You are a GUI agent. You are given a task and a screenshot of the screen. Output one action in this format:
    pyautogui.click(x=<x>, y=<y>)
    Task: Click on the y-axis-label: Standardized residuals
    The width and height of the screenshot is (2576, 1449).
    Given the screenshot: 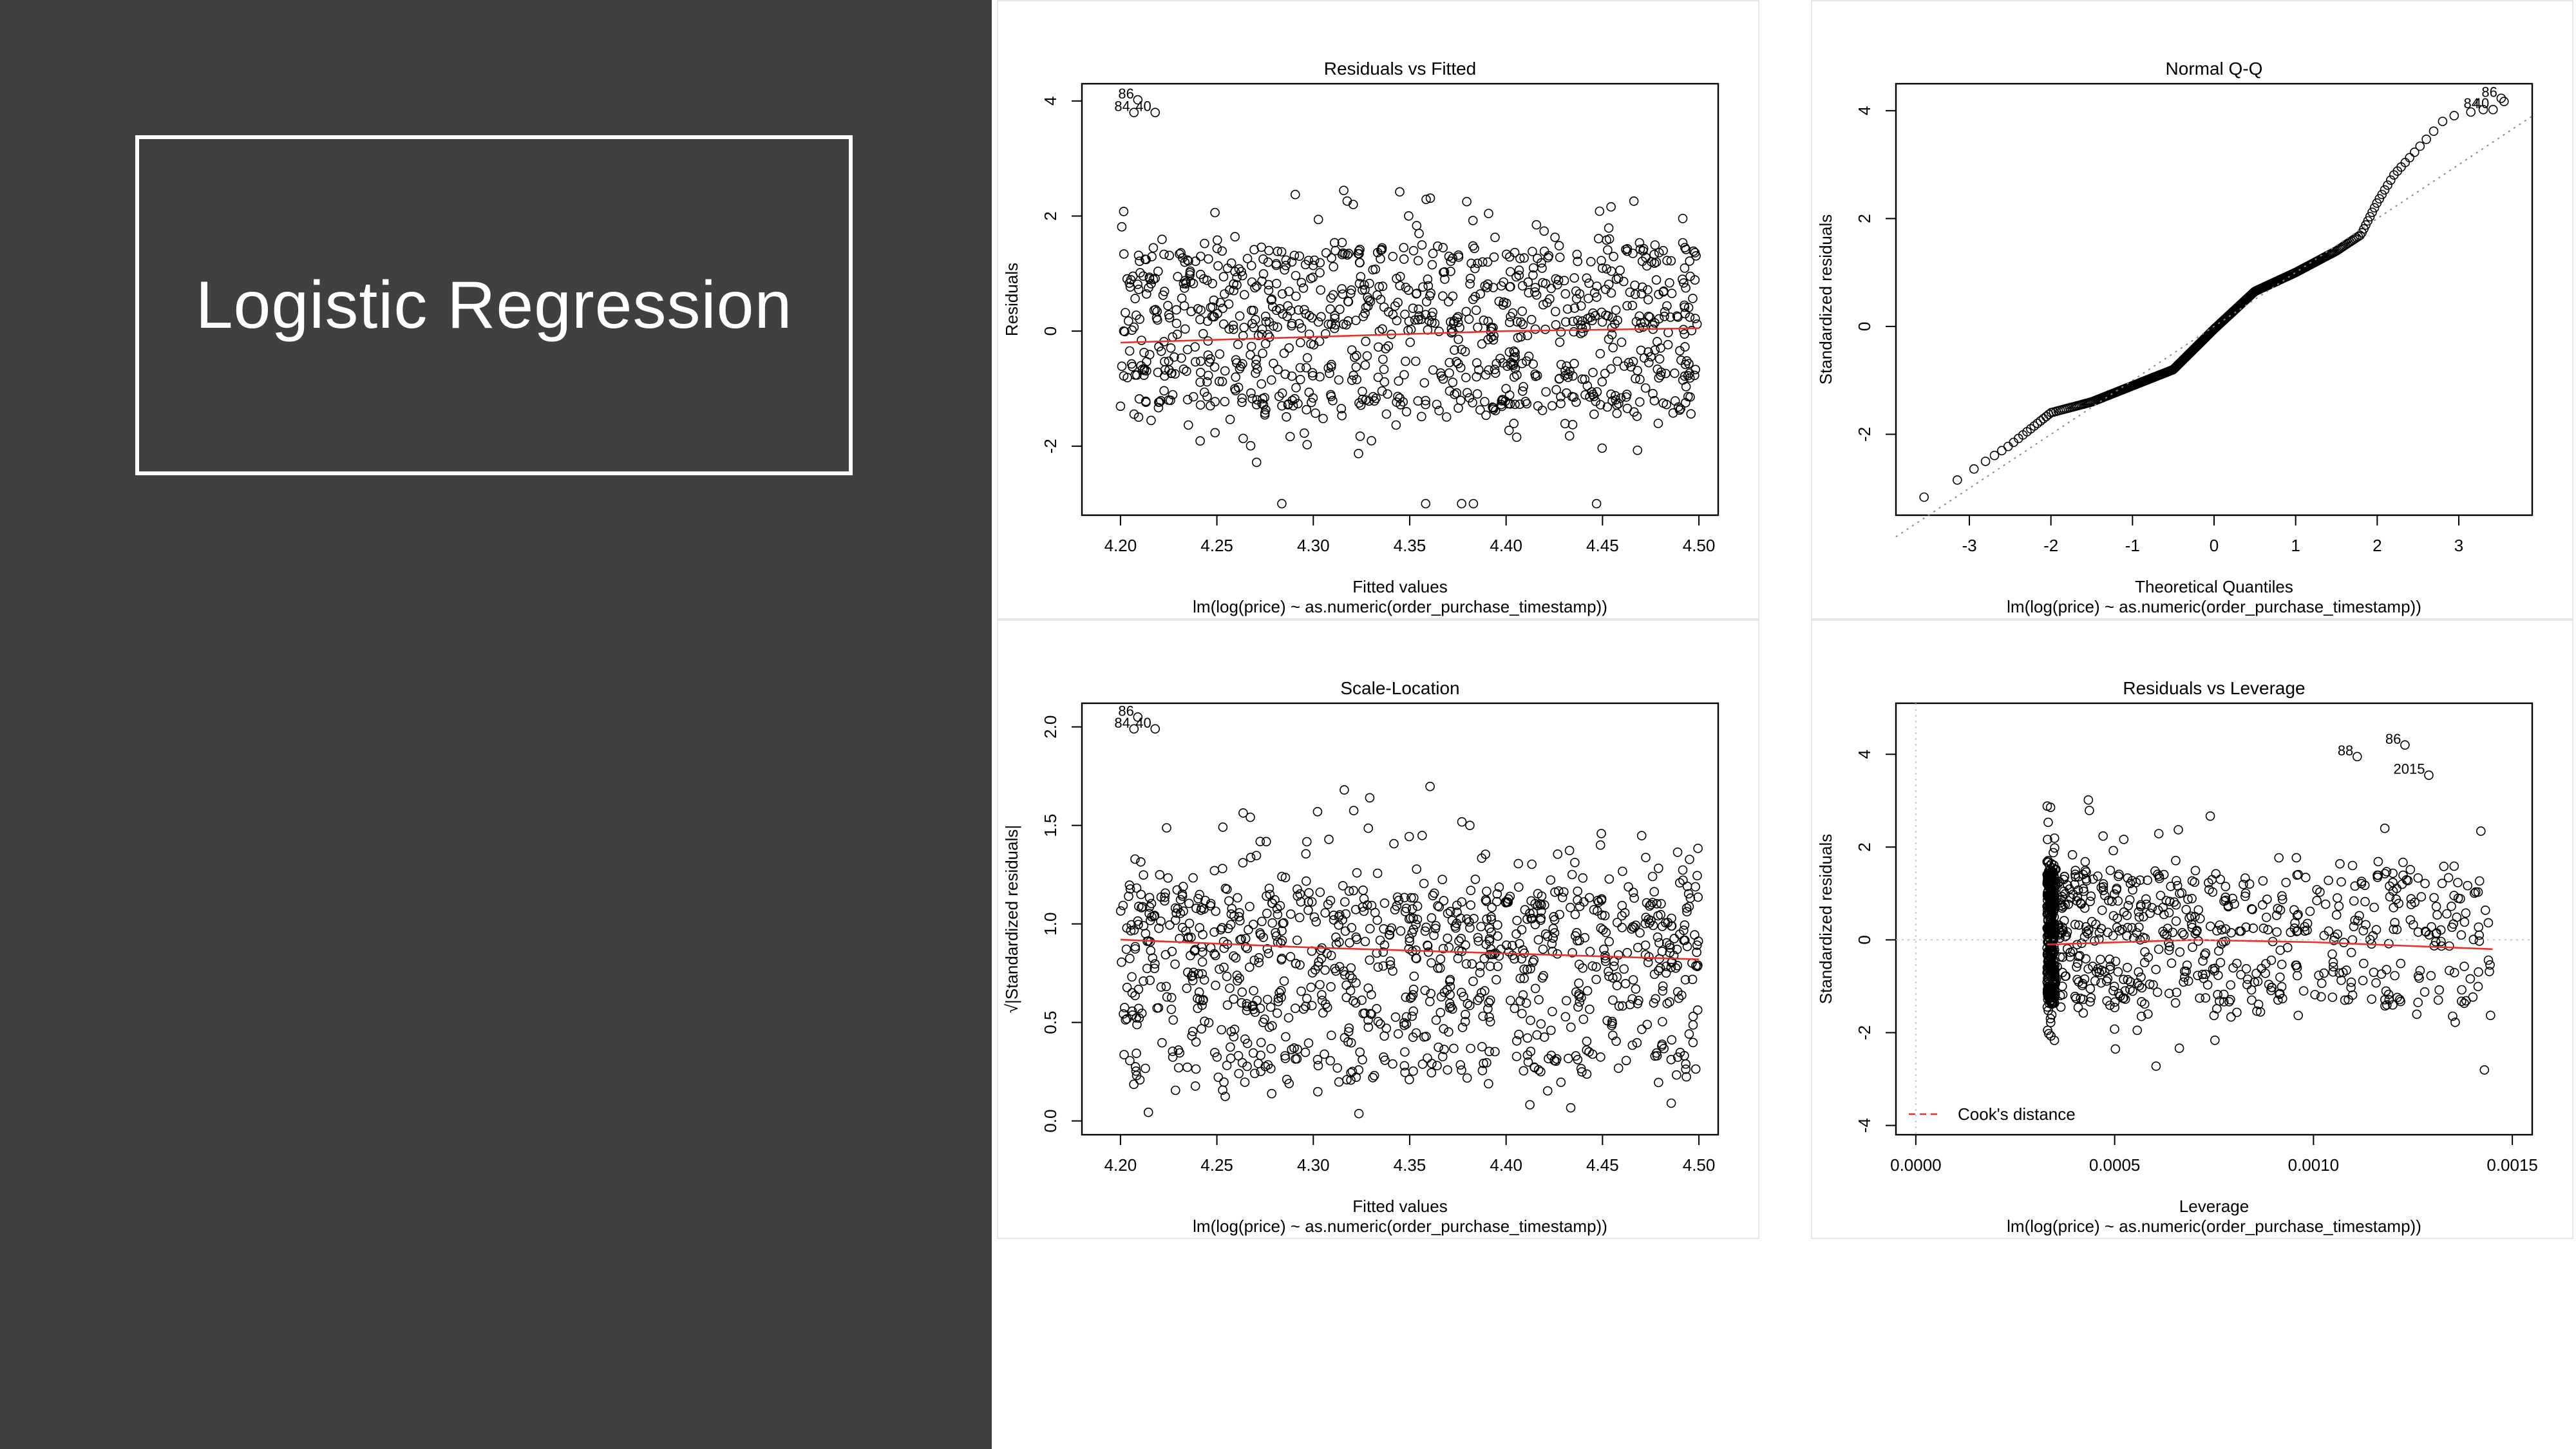 What is the action you would take?
    pyautogui.click(x=1826, y=299)
    